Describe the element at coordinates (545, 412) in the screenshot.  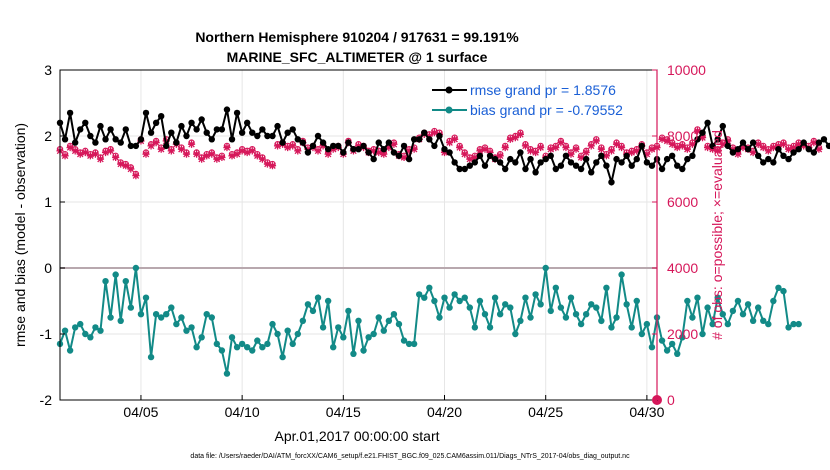
I see `x-tick-label: 04/25` at that location.